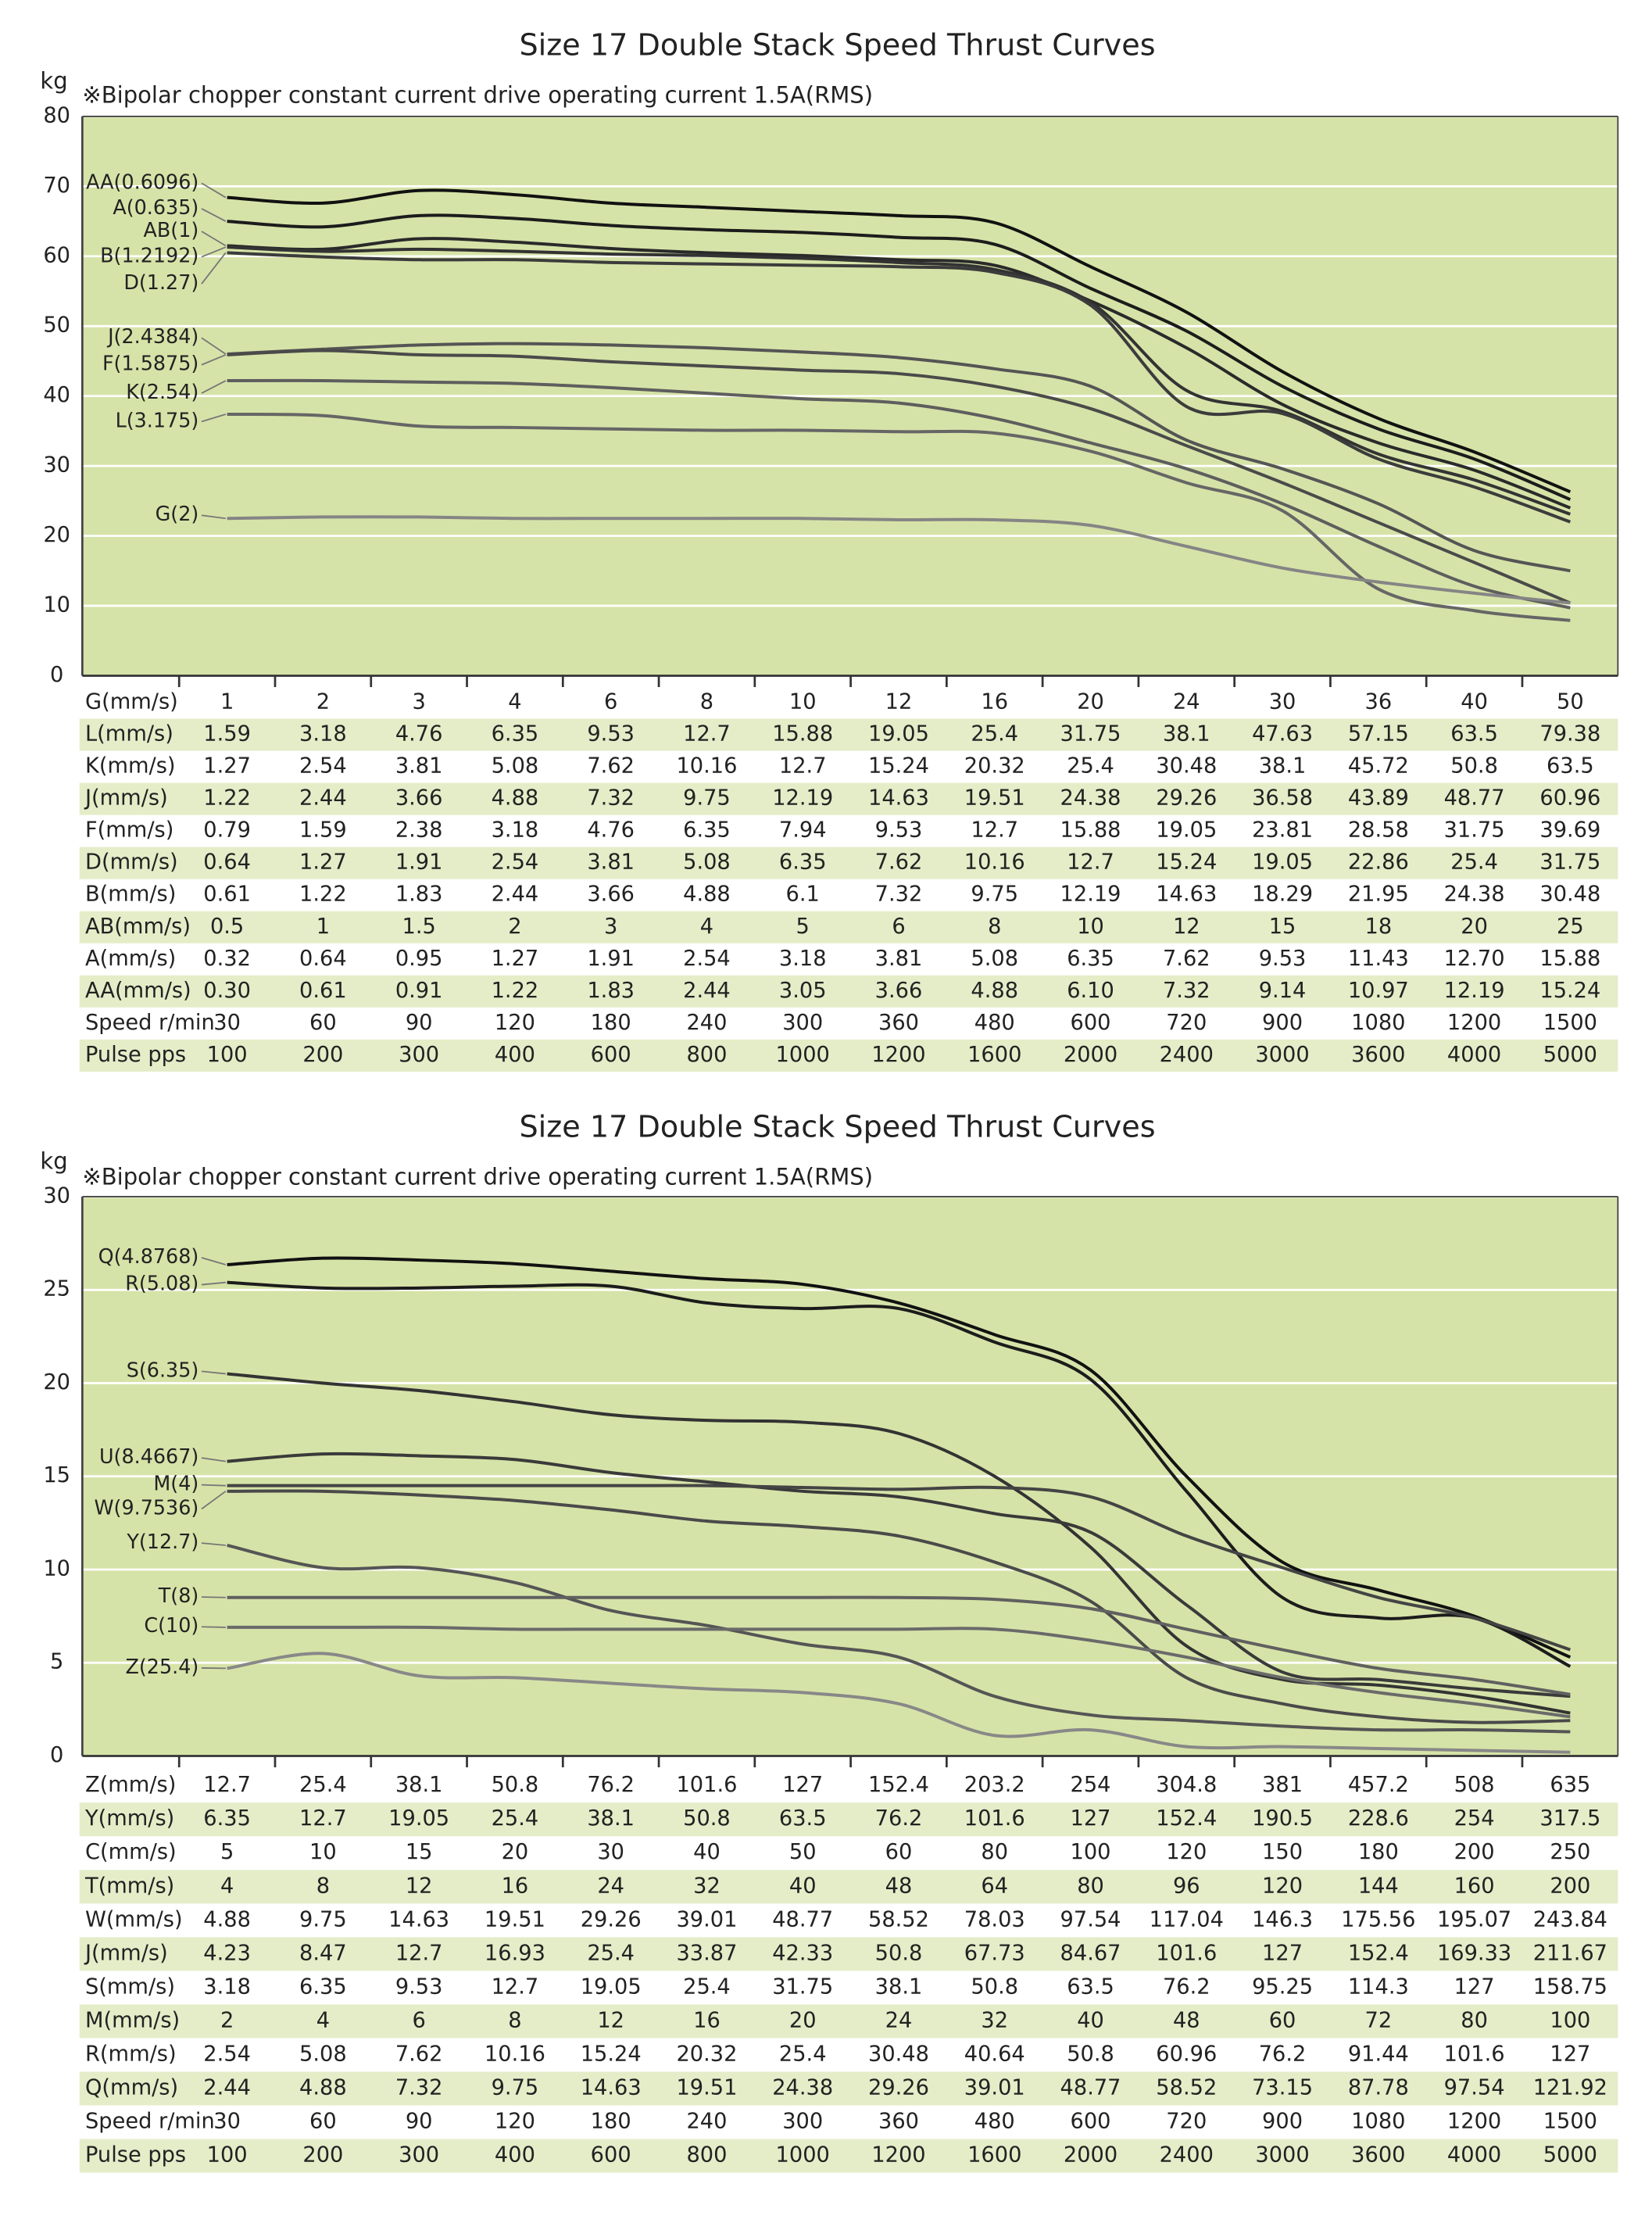 This screenshot has width=1652, height=2223. Describe the element at coordinates (1282, 1919) in the screenshot. I see `table-cell: 146.3` at that location.